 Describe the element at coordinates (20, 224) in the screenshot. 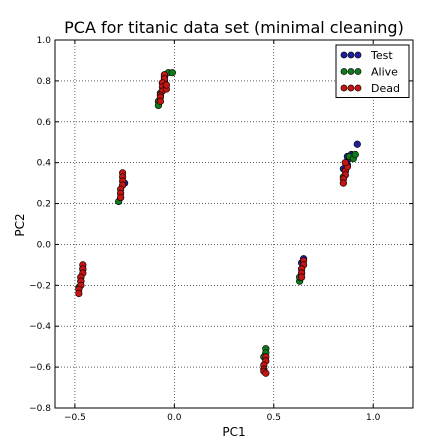

I see `y-axis-label: PC2` at that location.